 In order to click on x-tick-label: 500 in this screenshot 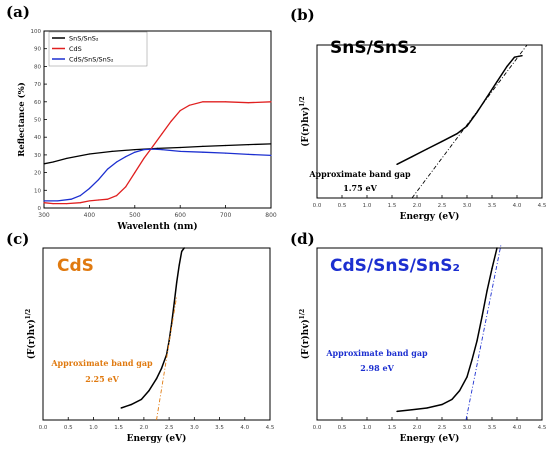, I will do `click(135, 215)`.